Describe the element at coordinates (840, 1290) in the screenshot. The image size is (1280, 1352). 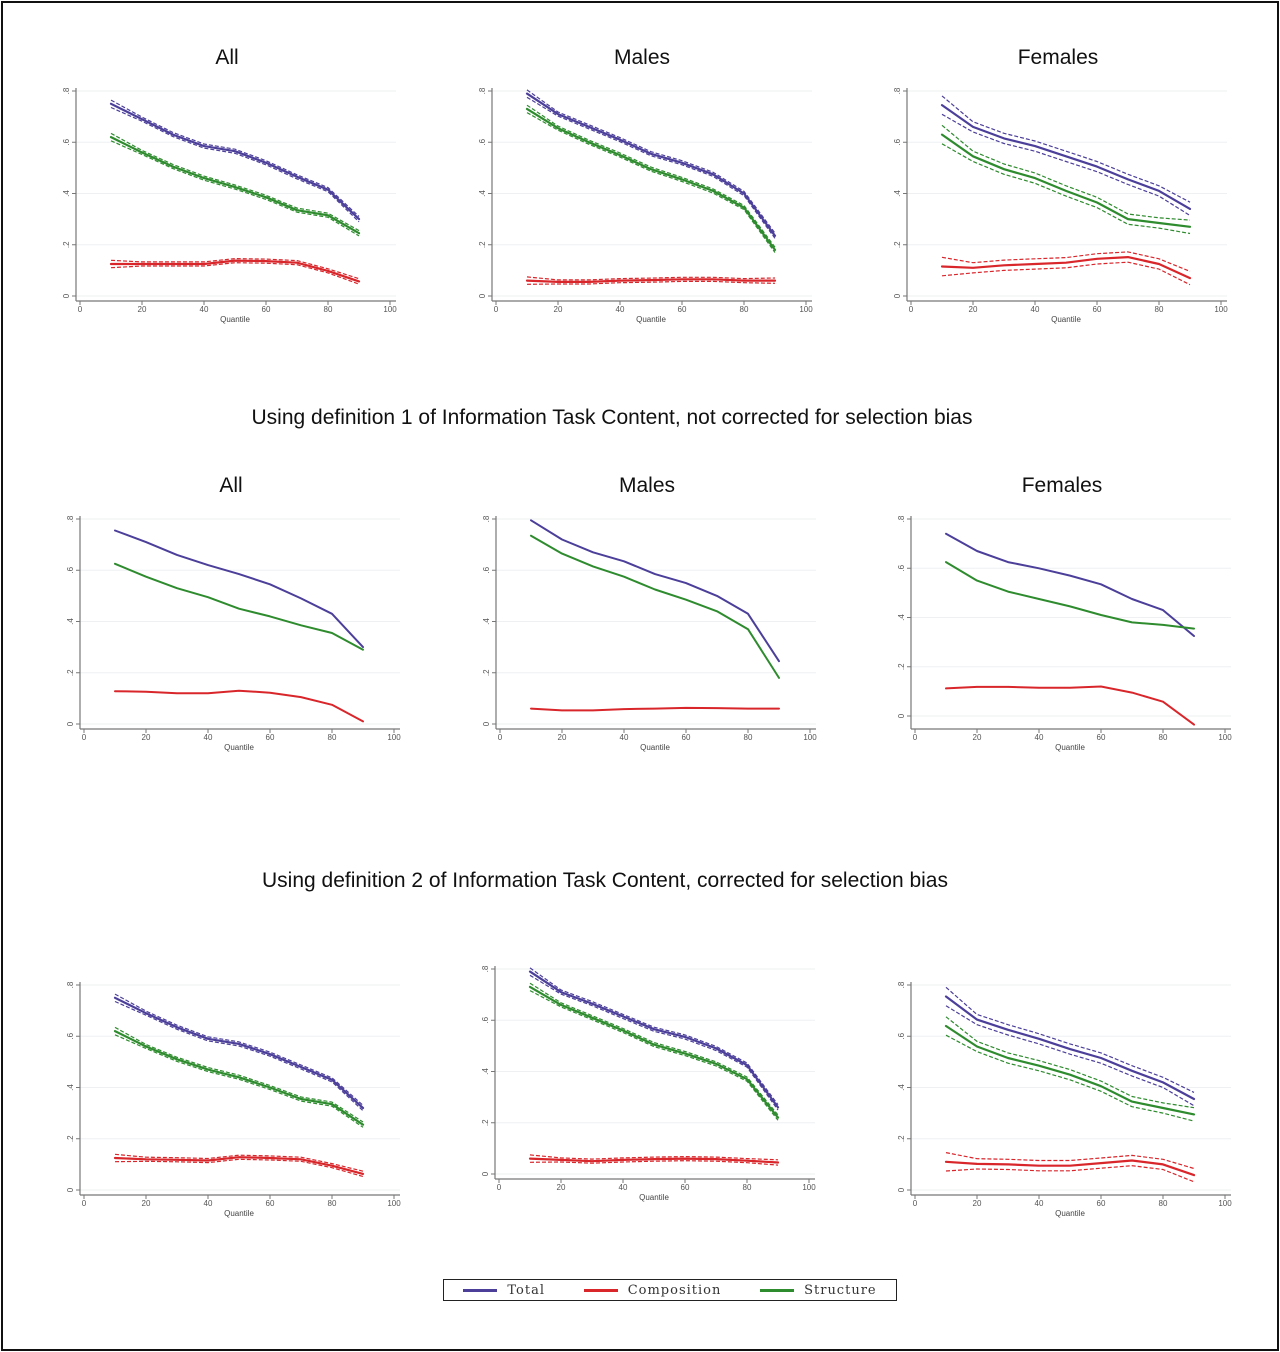
I see `legend-label-structure: Structure` at that location.